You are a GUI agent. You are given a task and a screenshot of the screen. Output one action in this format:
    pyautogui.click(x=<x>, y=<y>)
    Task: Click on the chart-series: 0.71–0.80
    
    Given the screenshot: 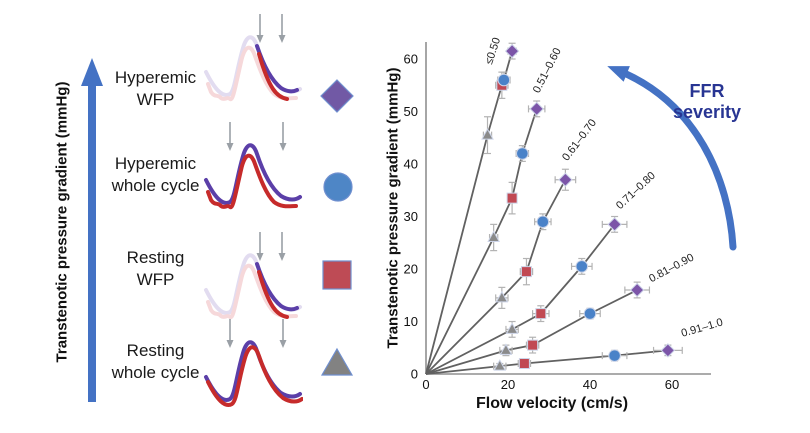 What is the action you would take?
    pyautogui.click(x=541, y=272)
    